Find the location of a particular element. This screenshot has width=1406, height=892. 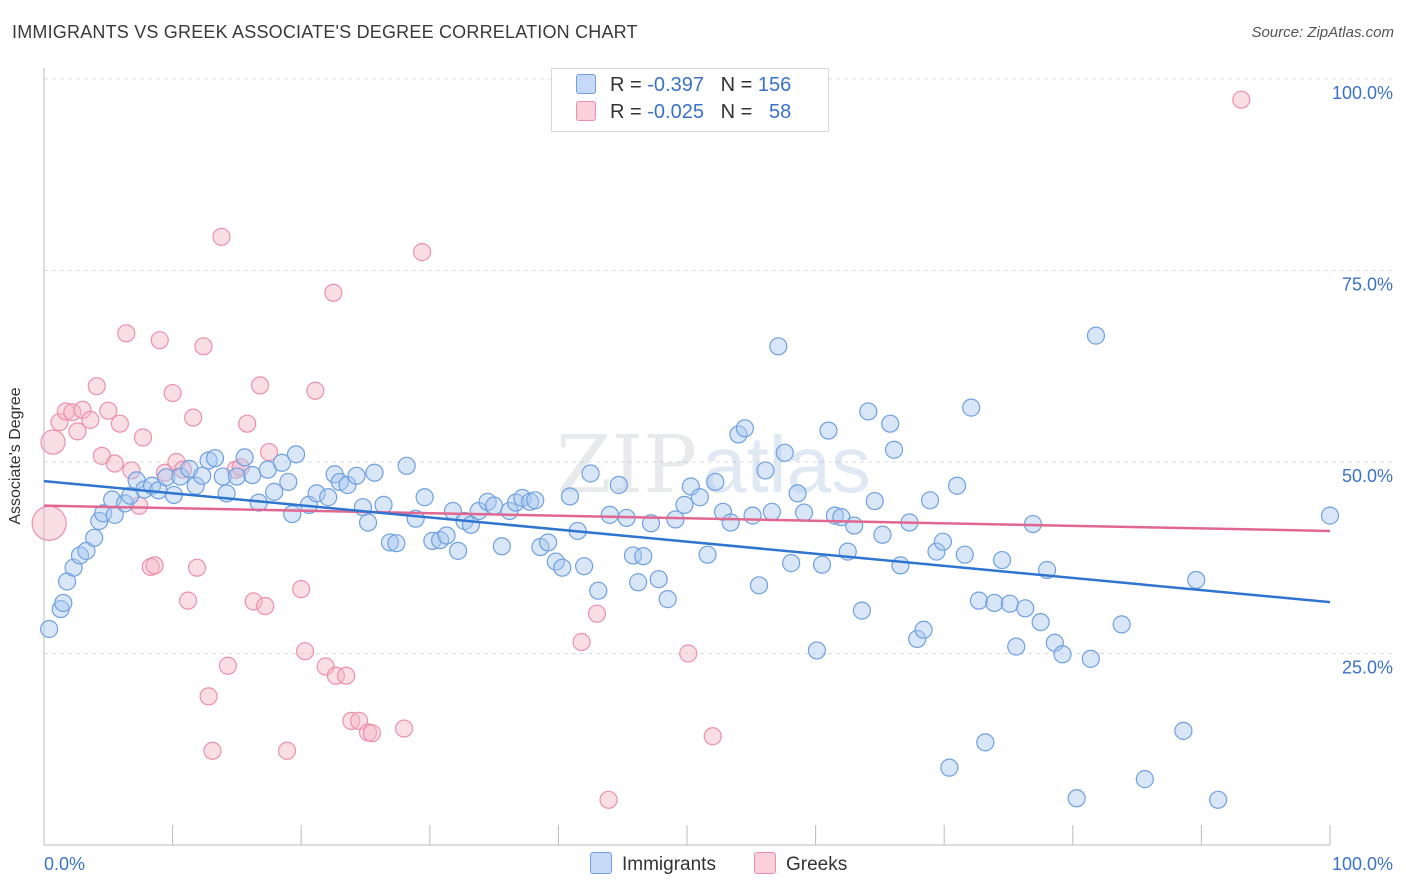

immigrants-legend-label: Immigrants is located at coordinates (669, 864).